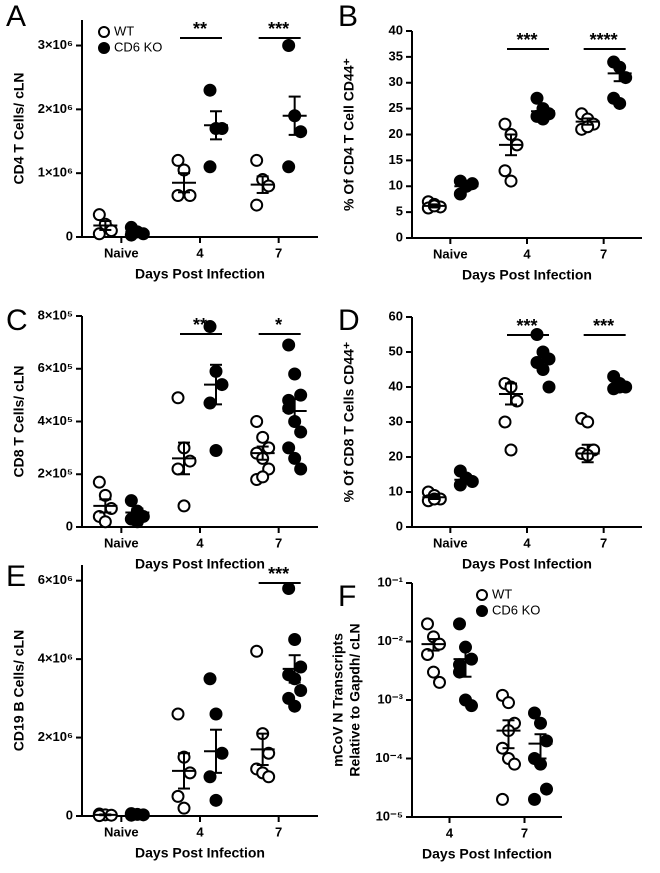 This screenshot has height=873, width=660. I want to click on y-axis-label: % Of CD4 T Cell CD44⁺, so click(349, 134).